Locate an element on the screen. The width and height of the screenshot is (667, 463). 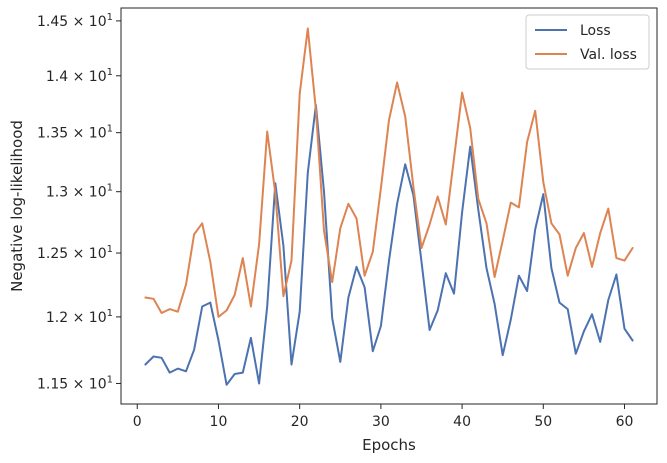
y-tick-mantissa: 1.3 × is located at coordinates (67, 193).